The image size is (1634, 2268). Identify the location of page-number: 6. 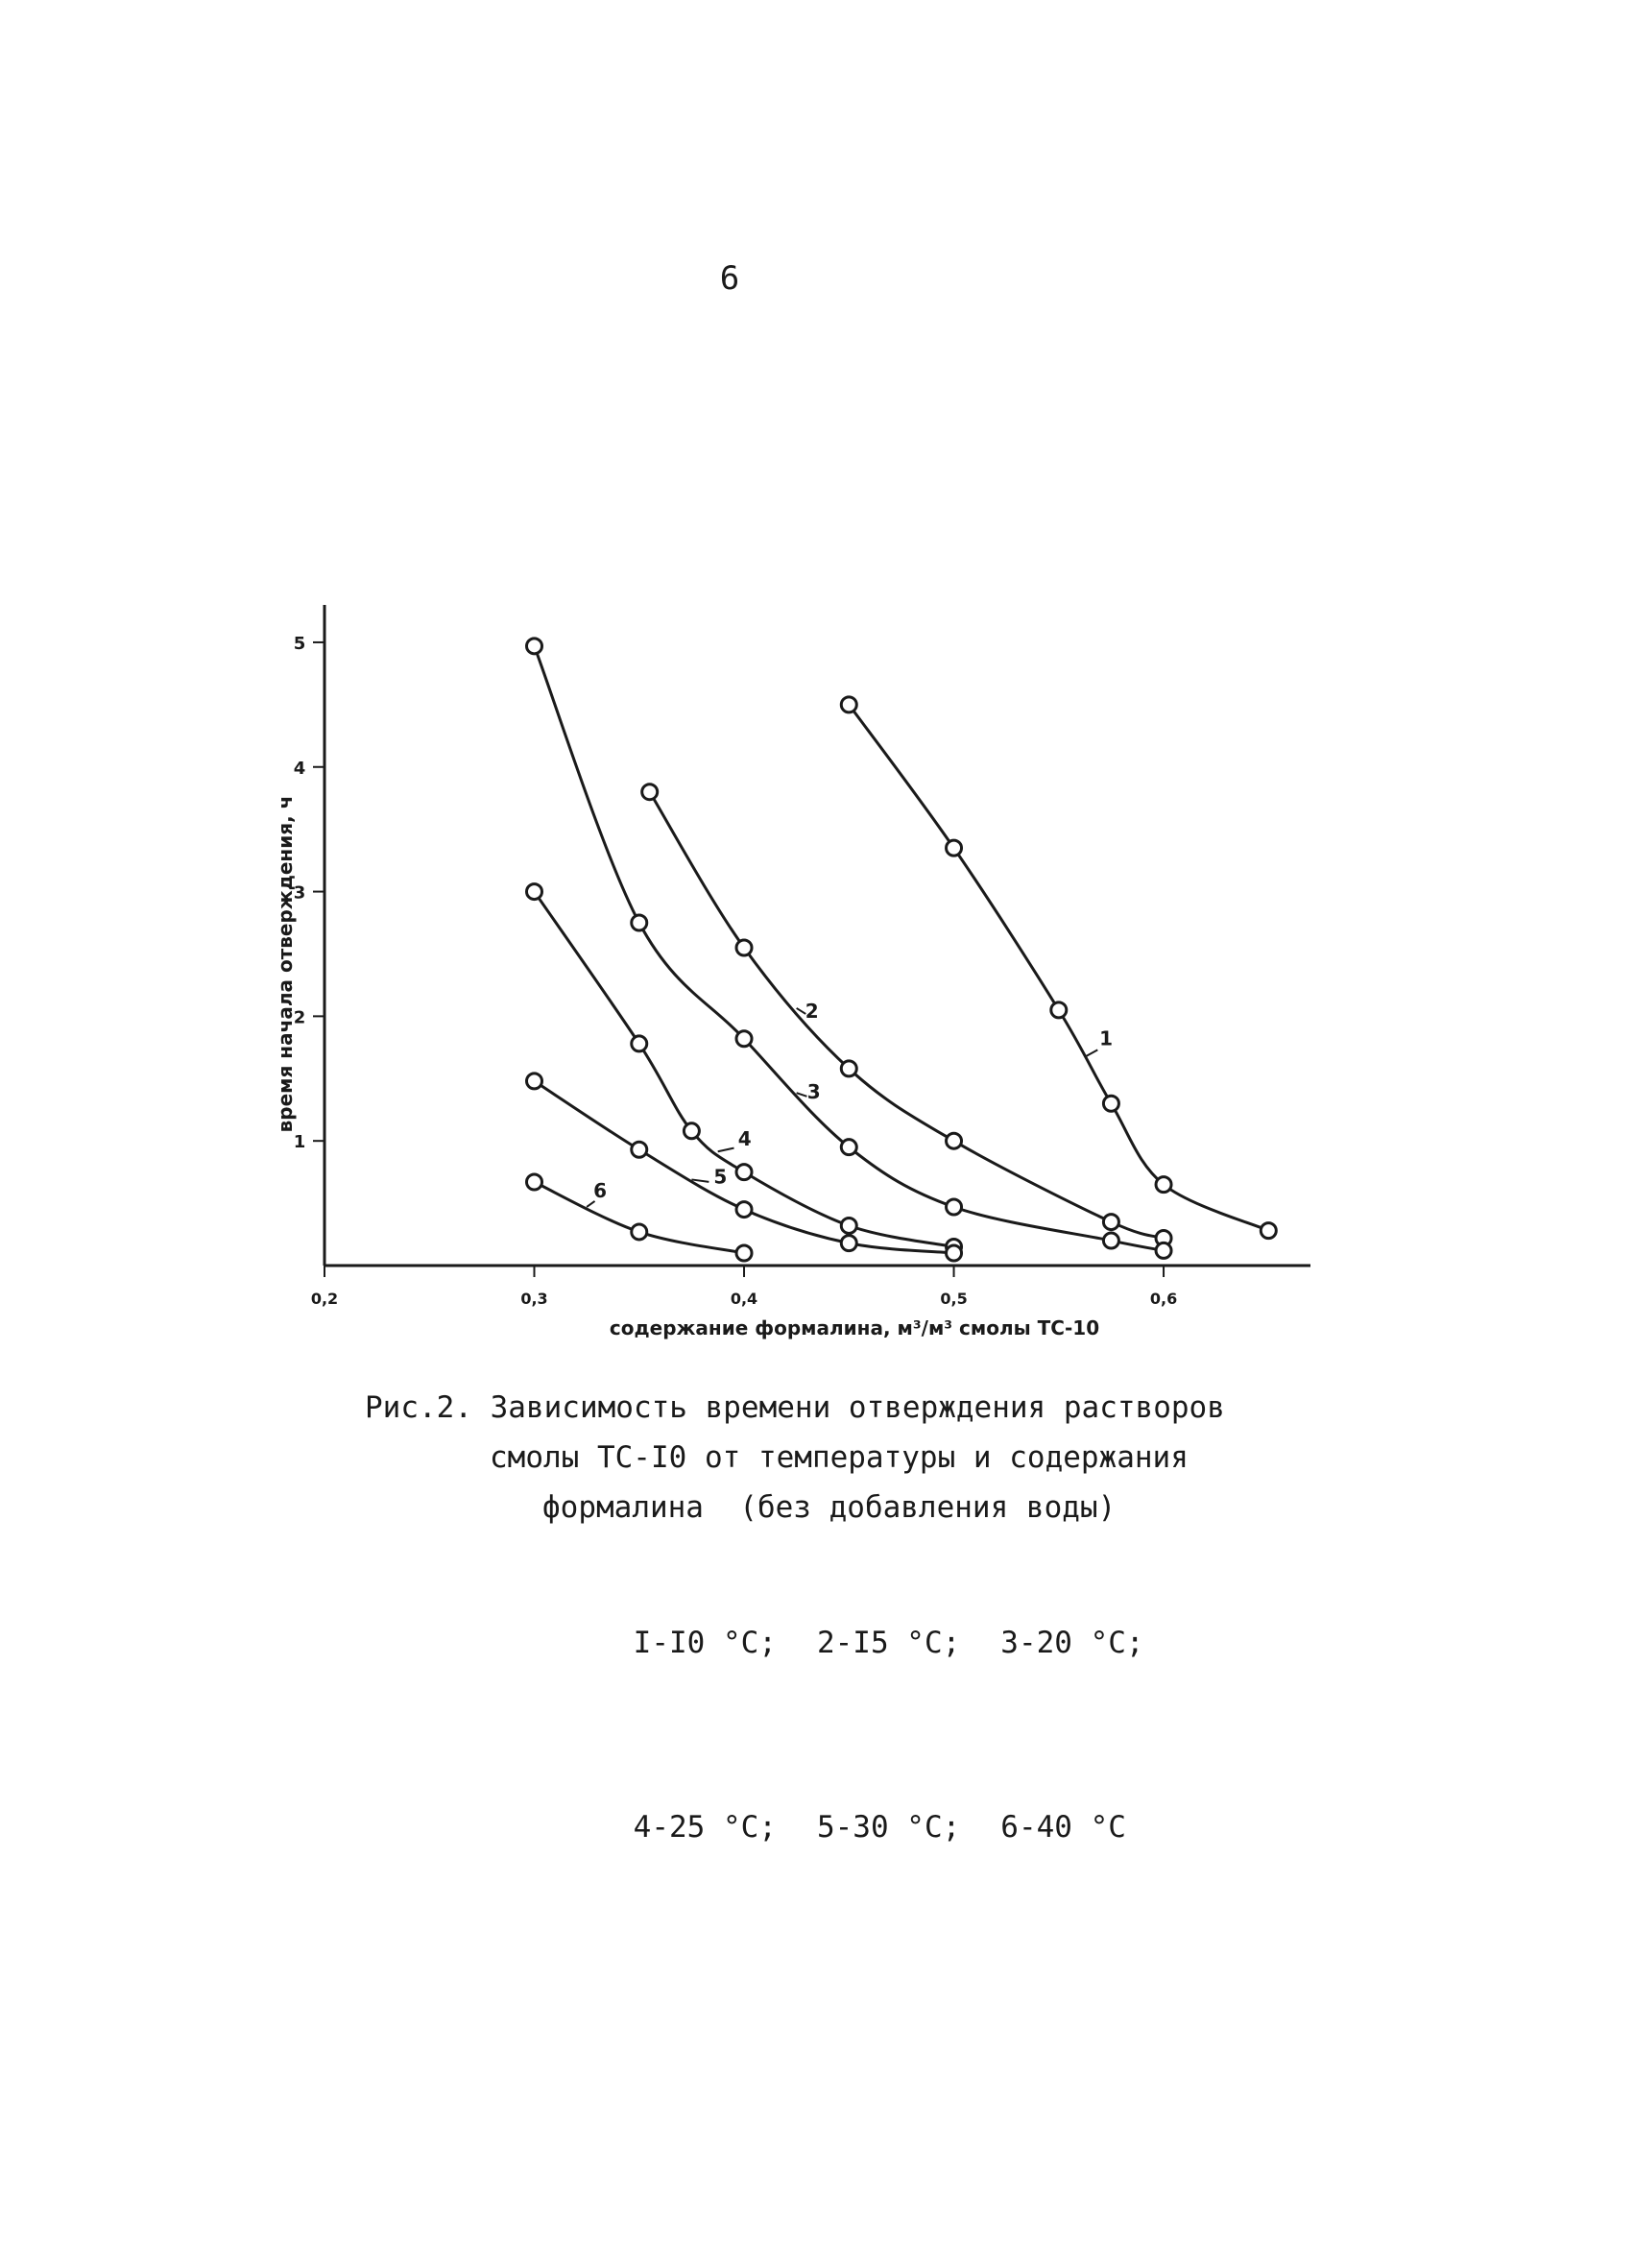
(729, 278).